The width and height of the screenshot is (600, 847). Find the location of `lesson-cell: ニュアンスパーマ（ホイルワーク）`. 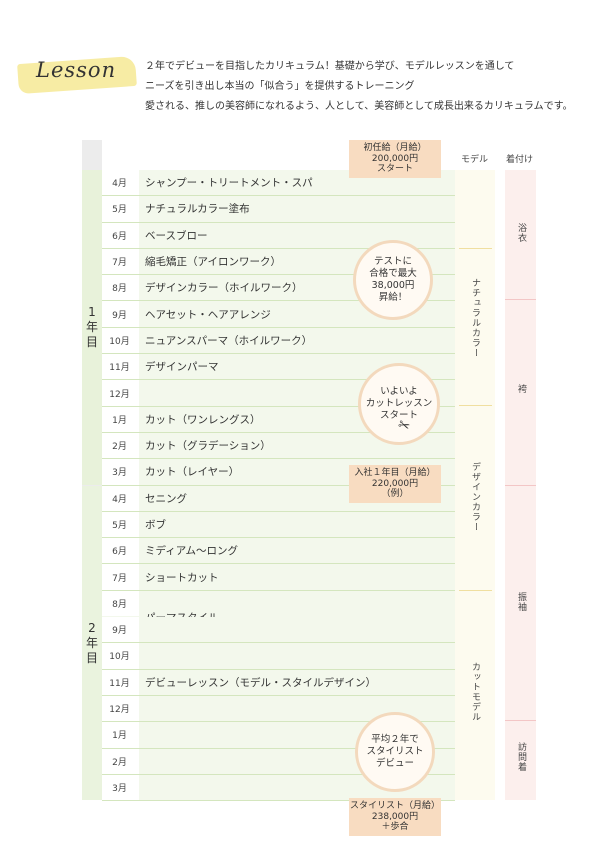

lesson-cell: ニュアンスパーマ（ホイルワーク） is located at coordinates (297, 340).